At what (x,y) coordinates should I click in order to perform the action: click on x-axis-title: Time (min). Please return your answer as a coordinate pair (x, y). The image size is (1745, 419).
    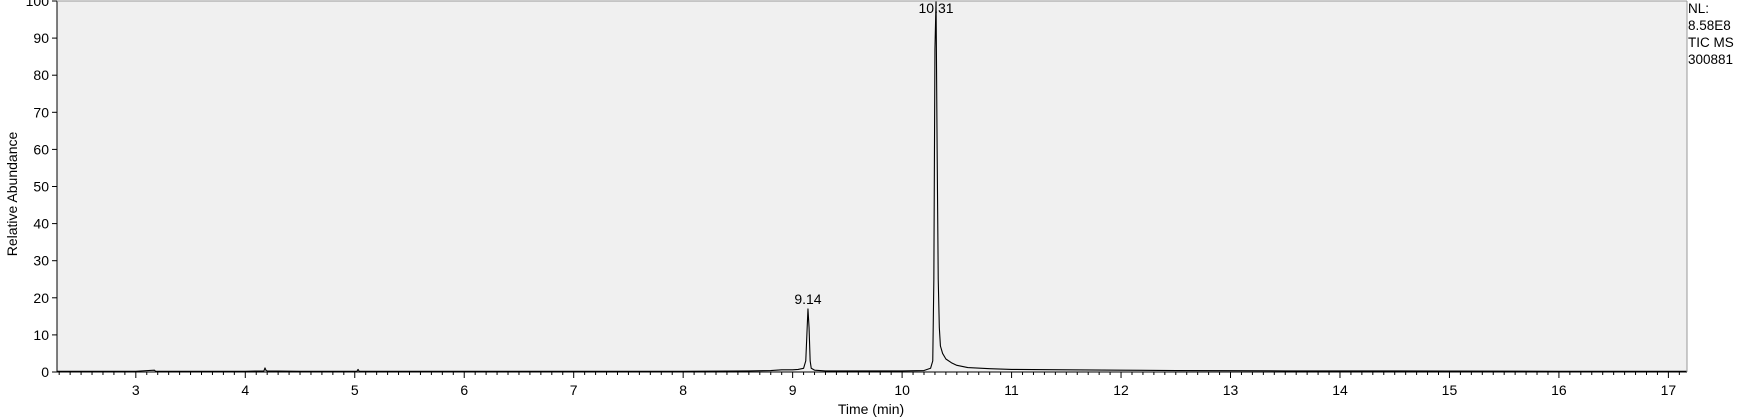
    Looking at the image, I should click on (871, 409).